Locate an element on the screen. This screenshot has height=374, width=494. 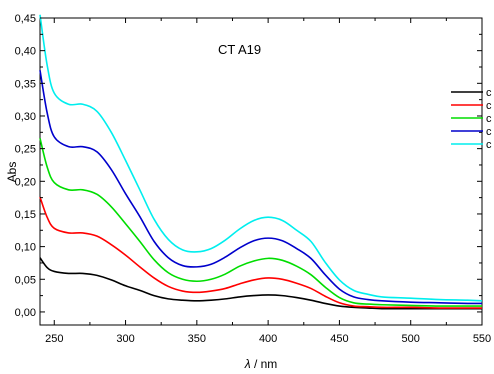
x-tick-label: 550 is located at coordinates (482, 339).